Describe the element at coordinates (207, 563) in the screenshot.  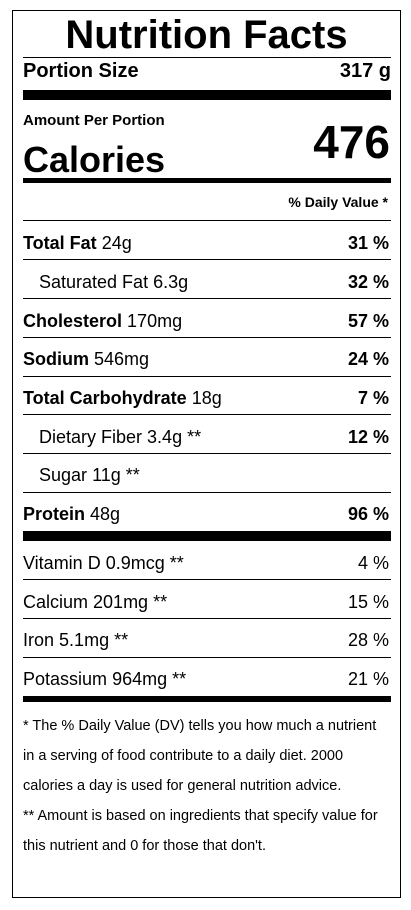
I see `vitamin-row-vitamin-d: Vitamin D 0.9mcg ** 4 %` at that location.